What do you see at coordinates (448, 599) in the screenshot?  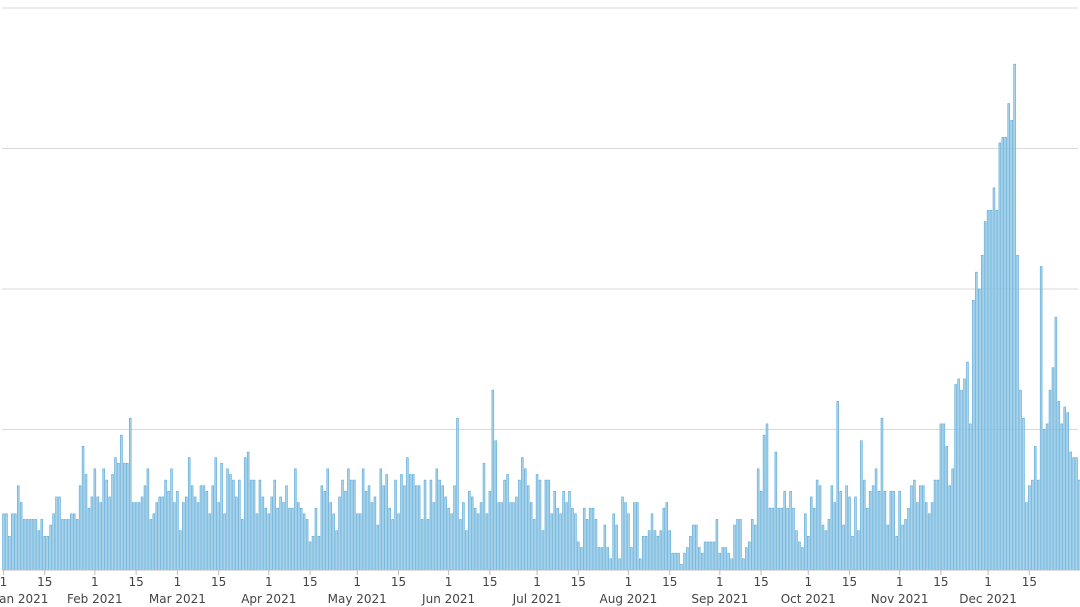 I see `month-label: Jun 2021` at bounding box center [448, 599].